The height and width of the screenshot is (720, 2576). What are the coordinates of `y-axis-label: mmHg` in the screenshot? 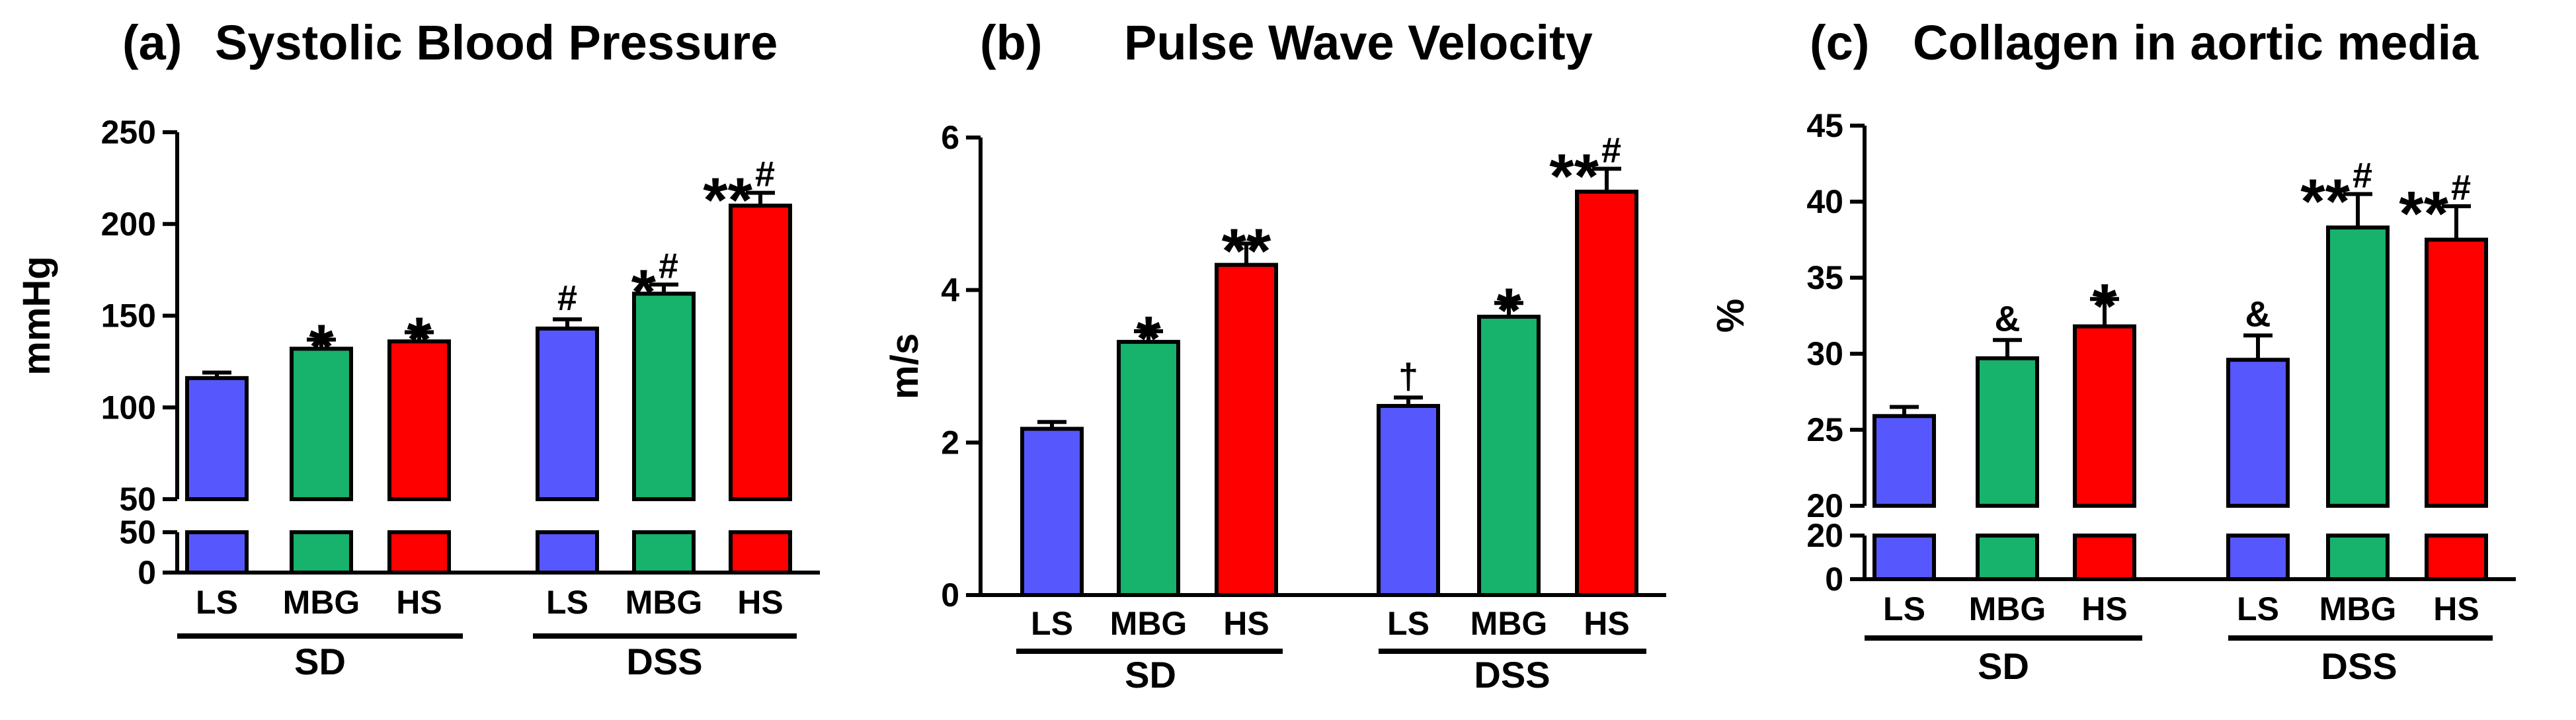 It's located at (36, 315).